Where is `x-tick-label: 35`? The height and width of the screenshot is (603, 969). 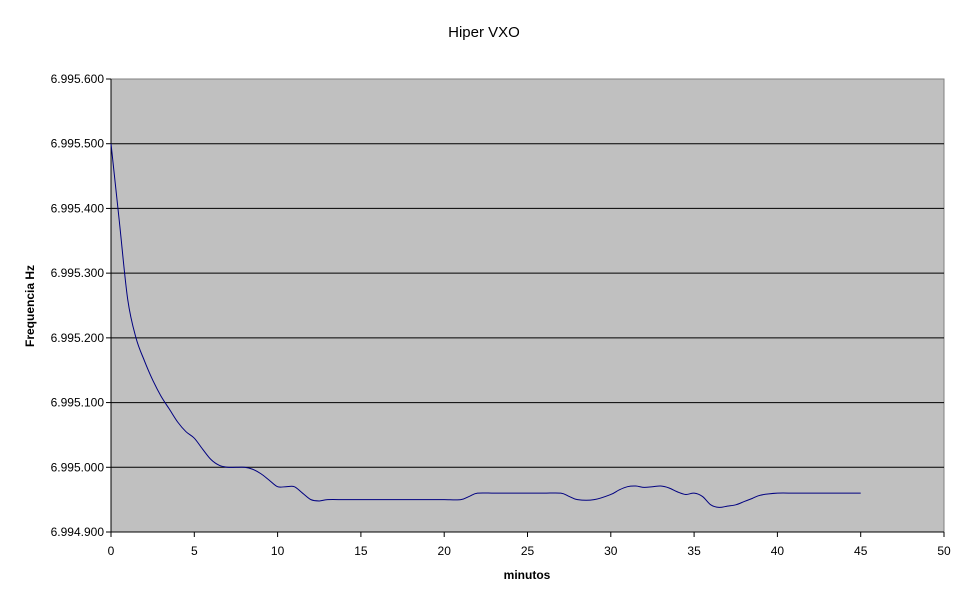 x-tick-label: 35 is located at coordinates (694, 551).